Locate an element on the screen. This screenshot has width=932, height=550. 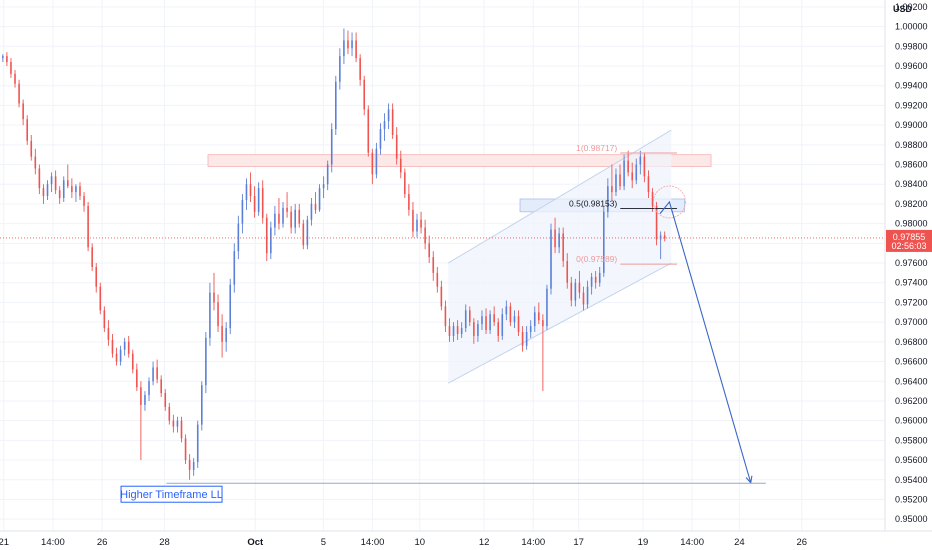
higher-tf-ll-label: Higher Timeframe LL is located at coordinates (171, 495).